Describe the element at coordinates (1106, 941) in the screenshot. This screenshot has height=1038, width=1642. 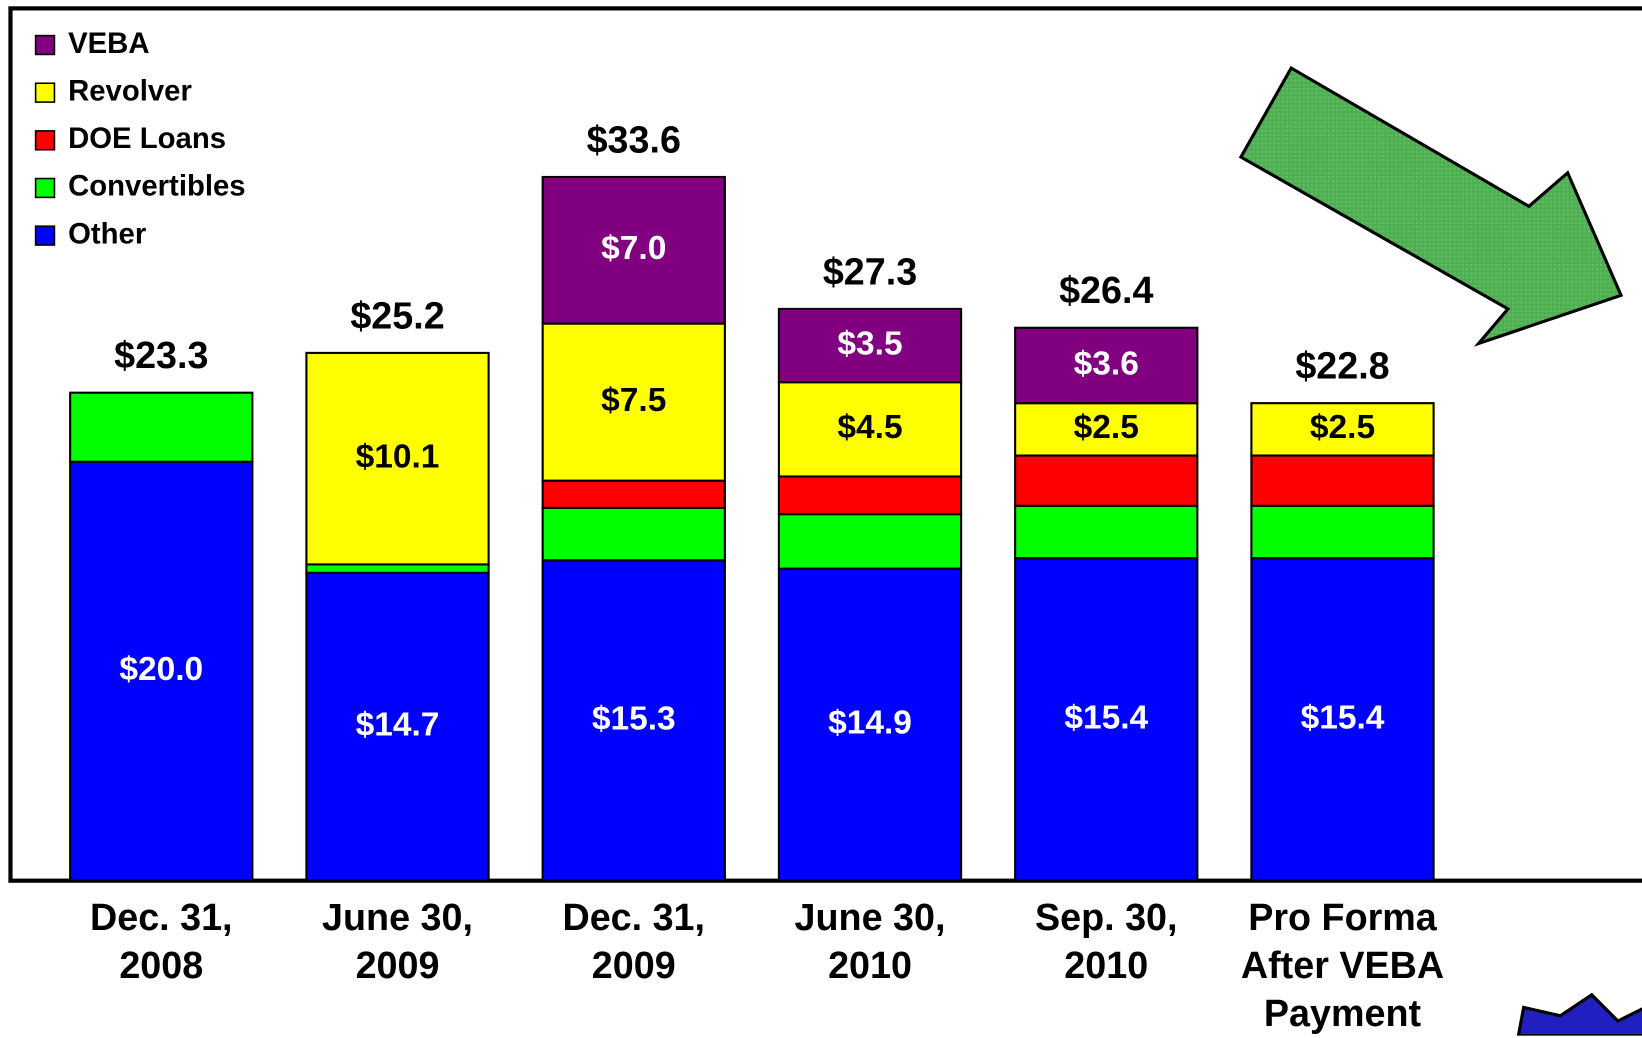
I see `x-tick-label: Sep. 30, 2010` at that location.